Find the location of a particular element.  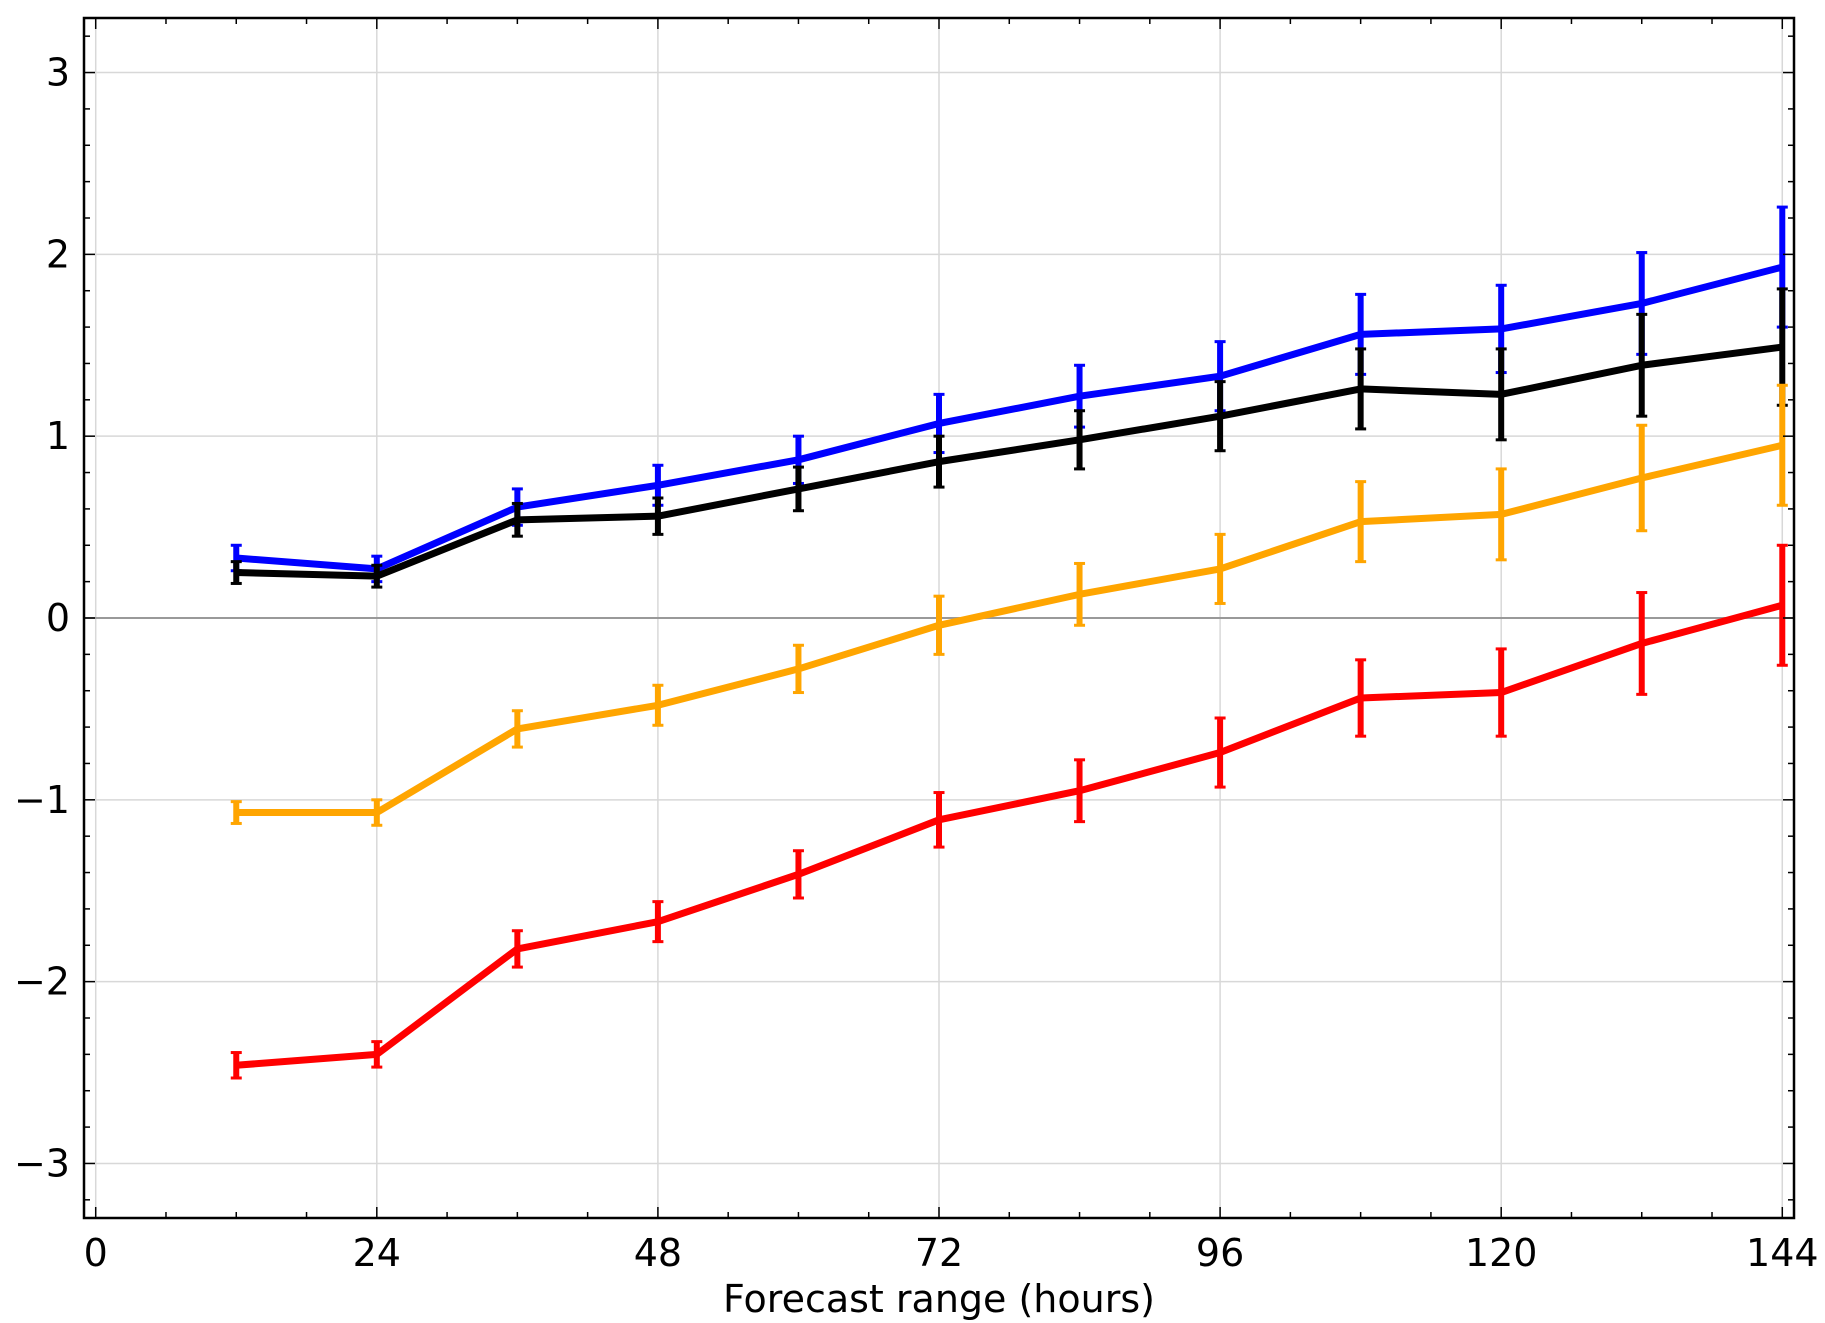

y-tick-label-4: −1 is located at coordinates (42, 800).